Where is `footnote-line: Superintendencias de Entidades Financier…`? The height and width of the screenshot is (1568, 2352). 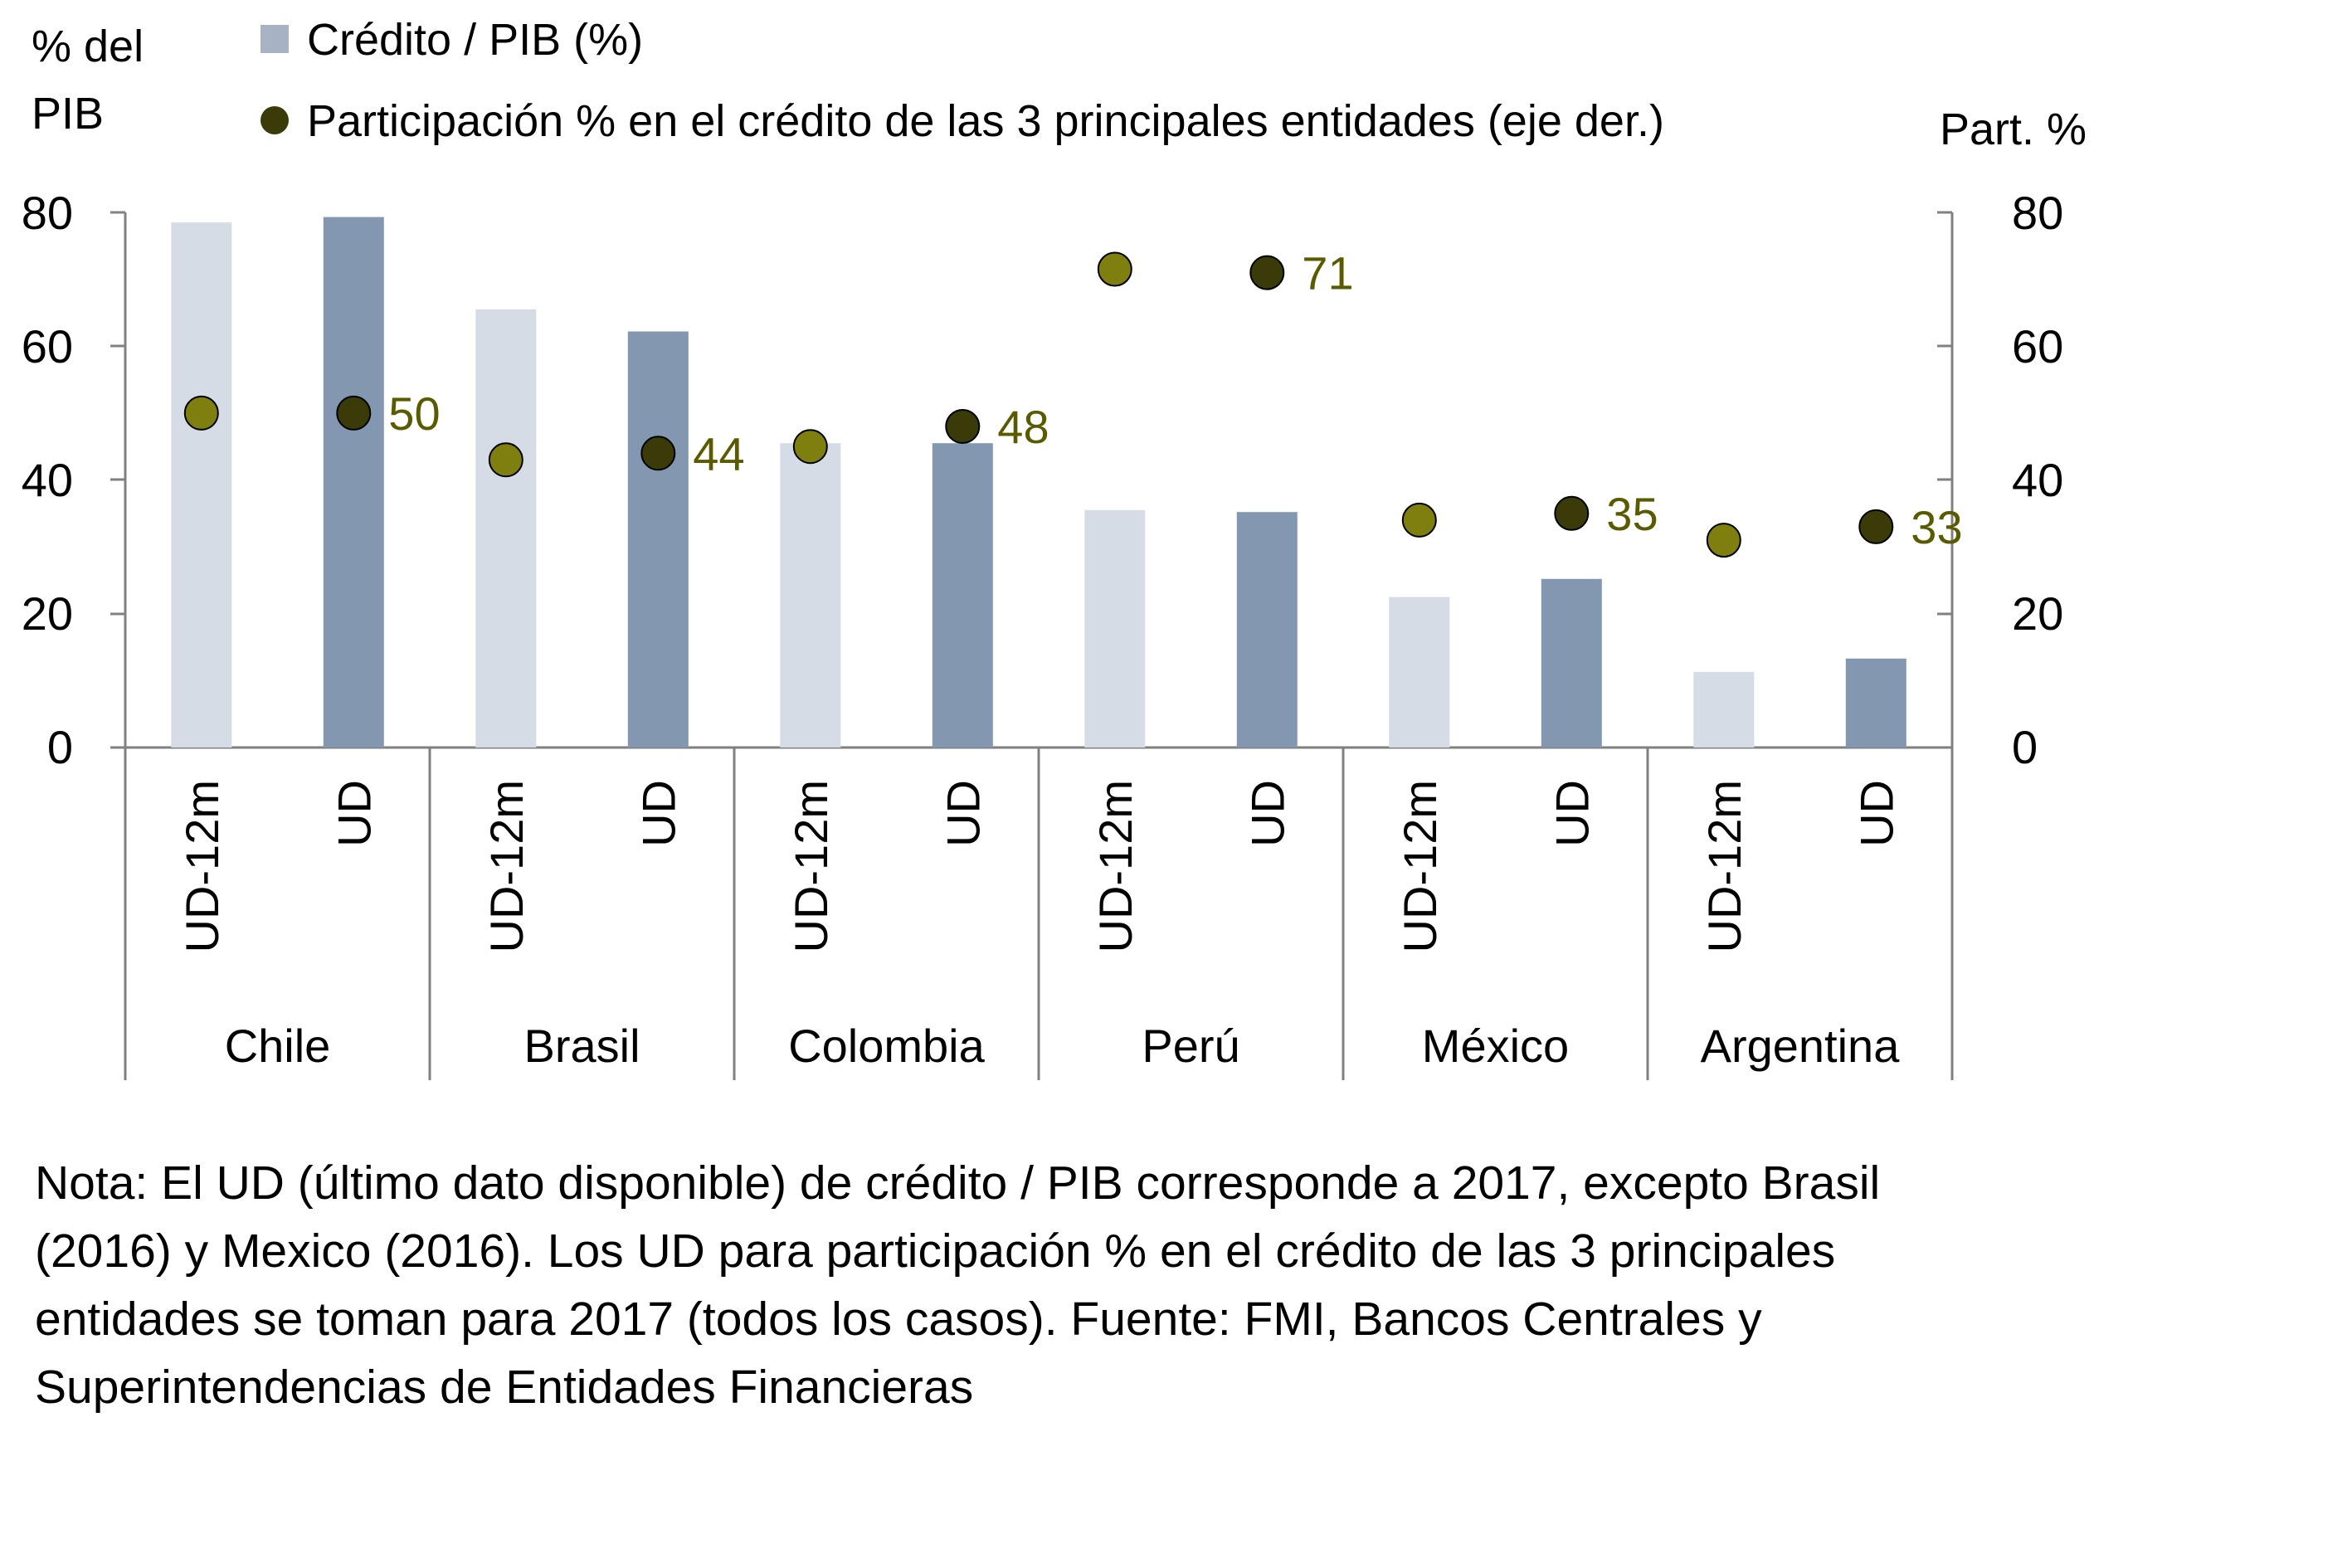 footnote-line: Superintendencias de Entidades Financier… is located at coordinates (504, 1387).